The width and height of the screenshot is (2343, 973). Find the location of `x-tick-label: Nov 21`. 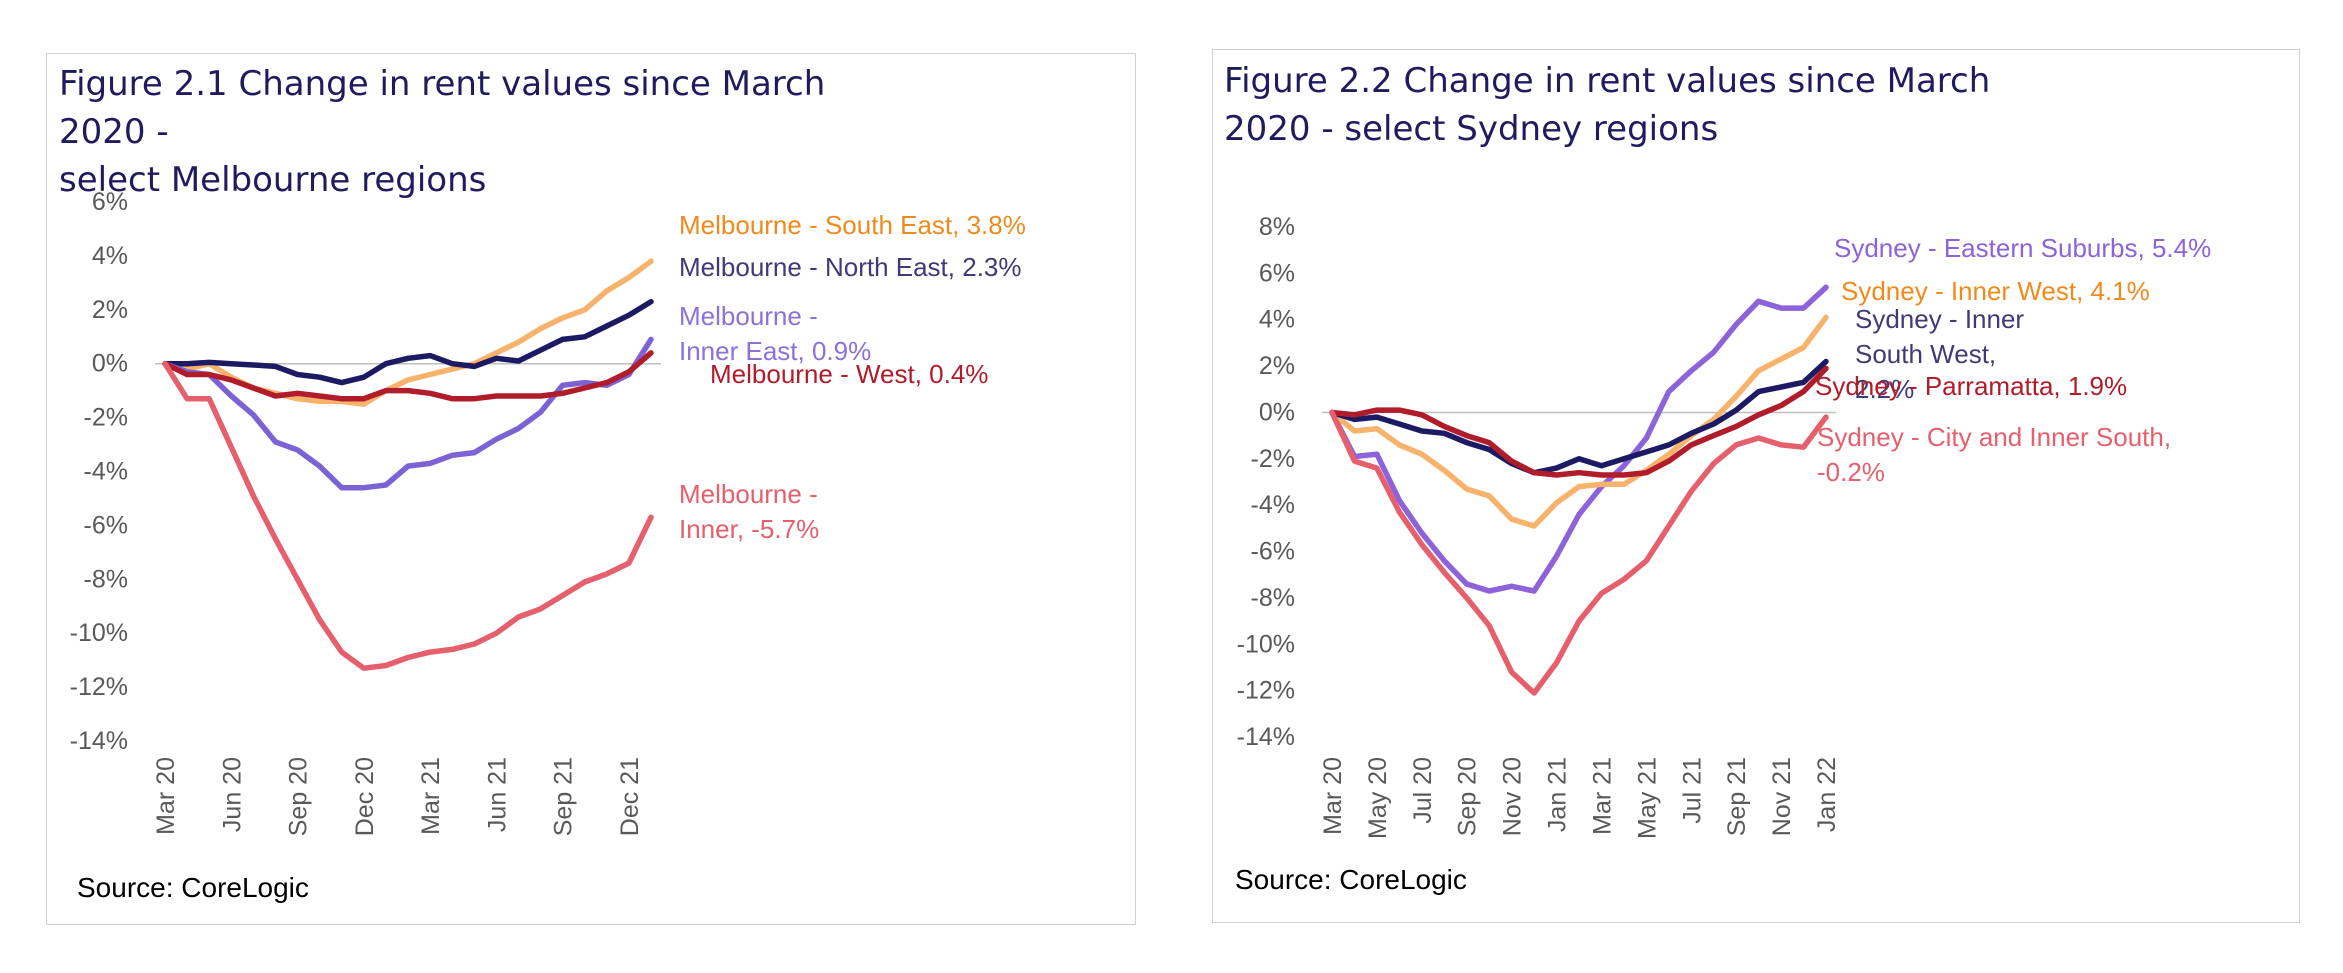

x-tick-label: Nov 21 is located at coordinates (1782, 796).